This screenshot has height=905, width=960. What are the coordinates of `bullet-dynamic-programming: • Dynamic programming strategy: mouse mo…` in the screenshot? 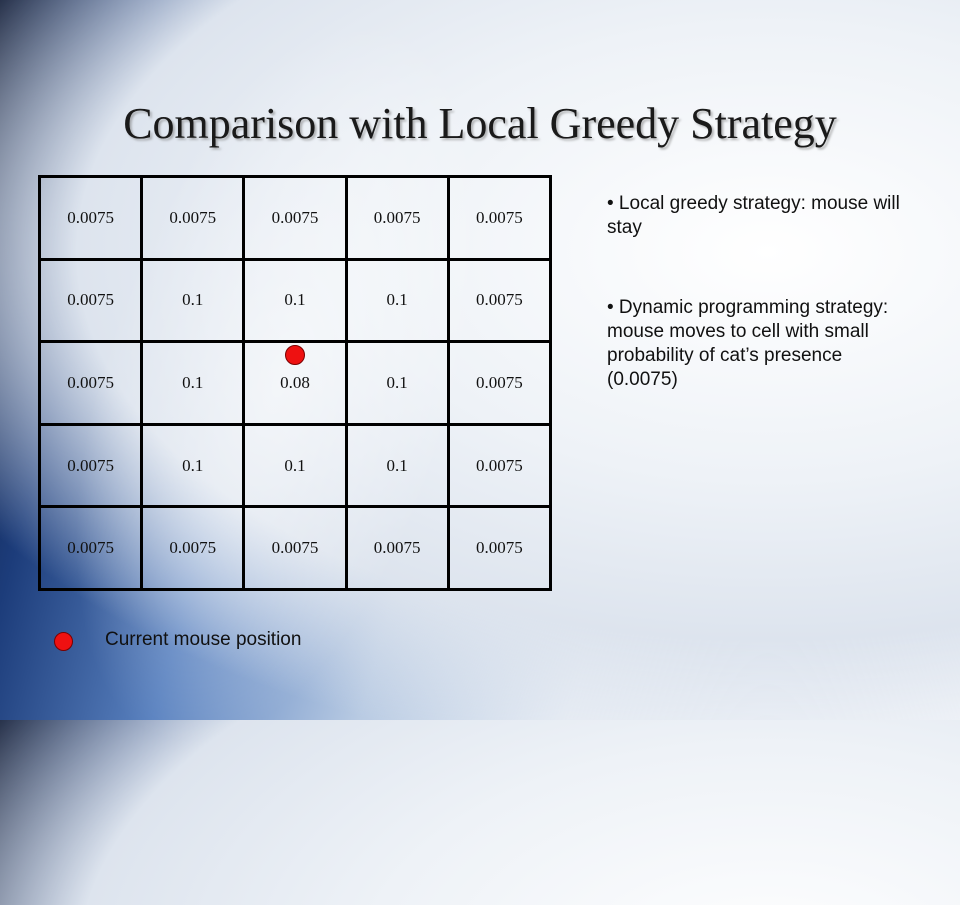 It's located at (748, 343).